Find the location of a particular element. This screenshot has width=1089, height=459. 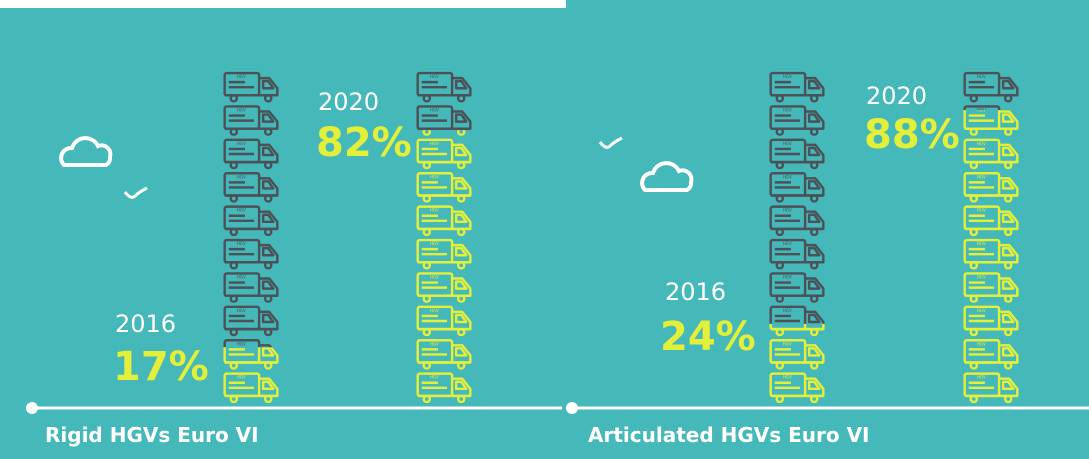

top-strip is located at coordinates (283, 4).